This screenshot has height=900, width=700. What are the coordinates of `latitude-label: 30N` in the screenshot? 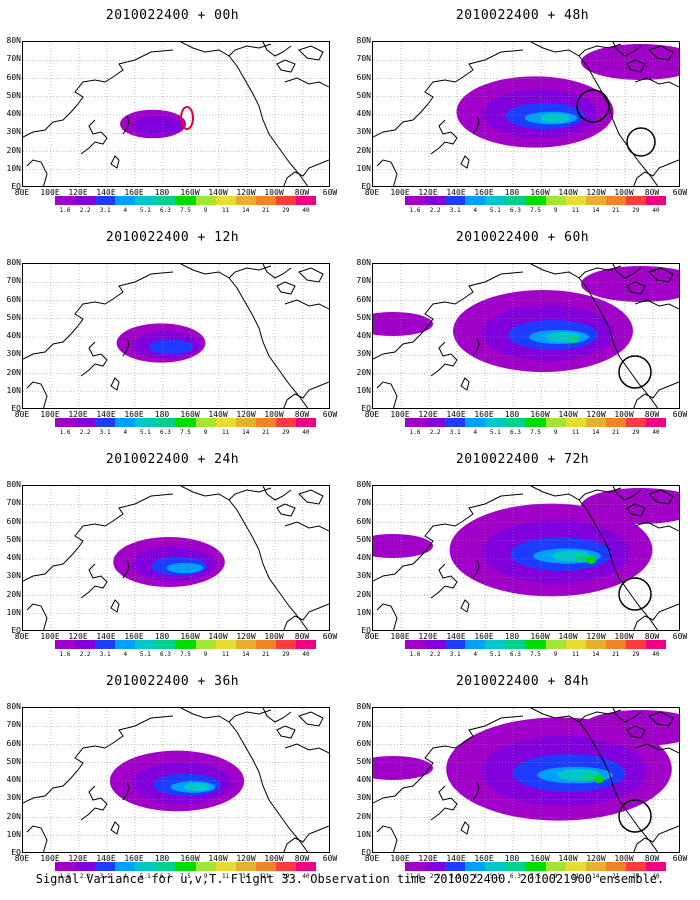 It's located at (363, 354).